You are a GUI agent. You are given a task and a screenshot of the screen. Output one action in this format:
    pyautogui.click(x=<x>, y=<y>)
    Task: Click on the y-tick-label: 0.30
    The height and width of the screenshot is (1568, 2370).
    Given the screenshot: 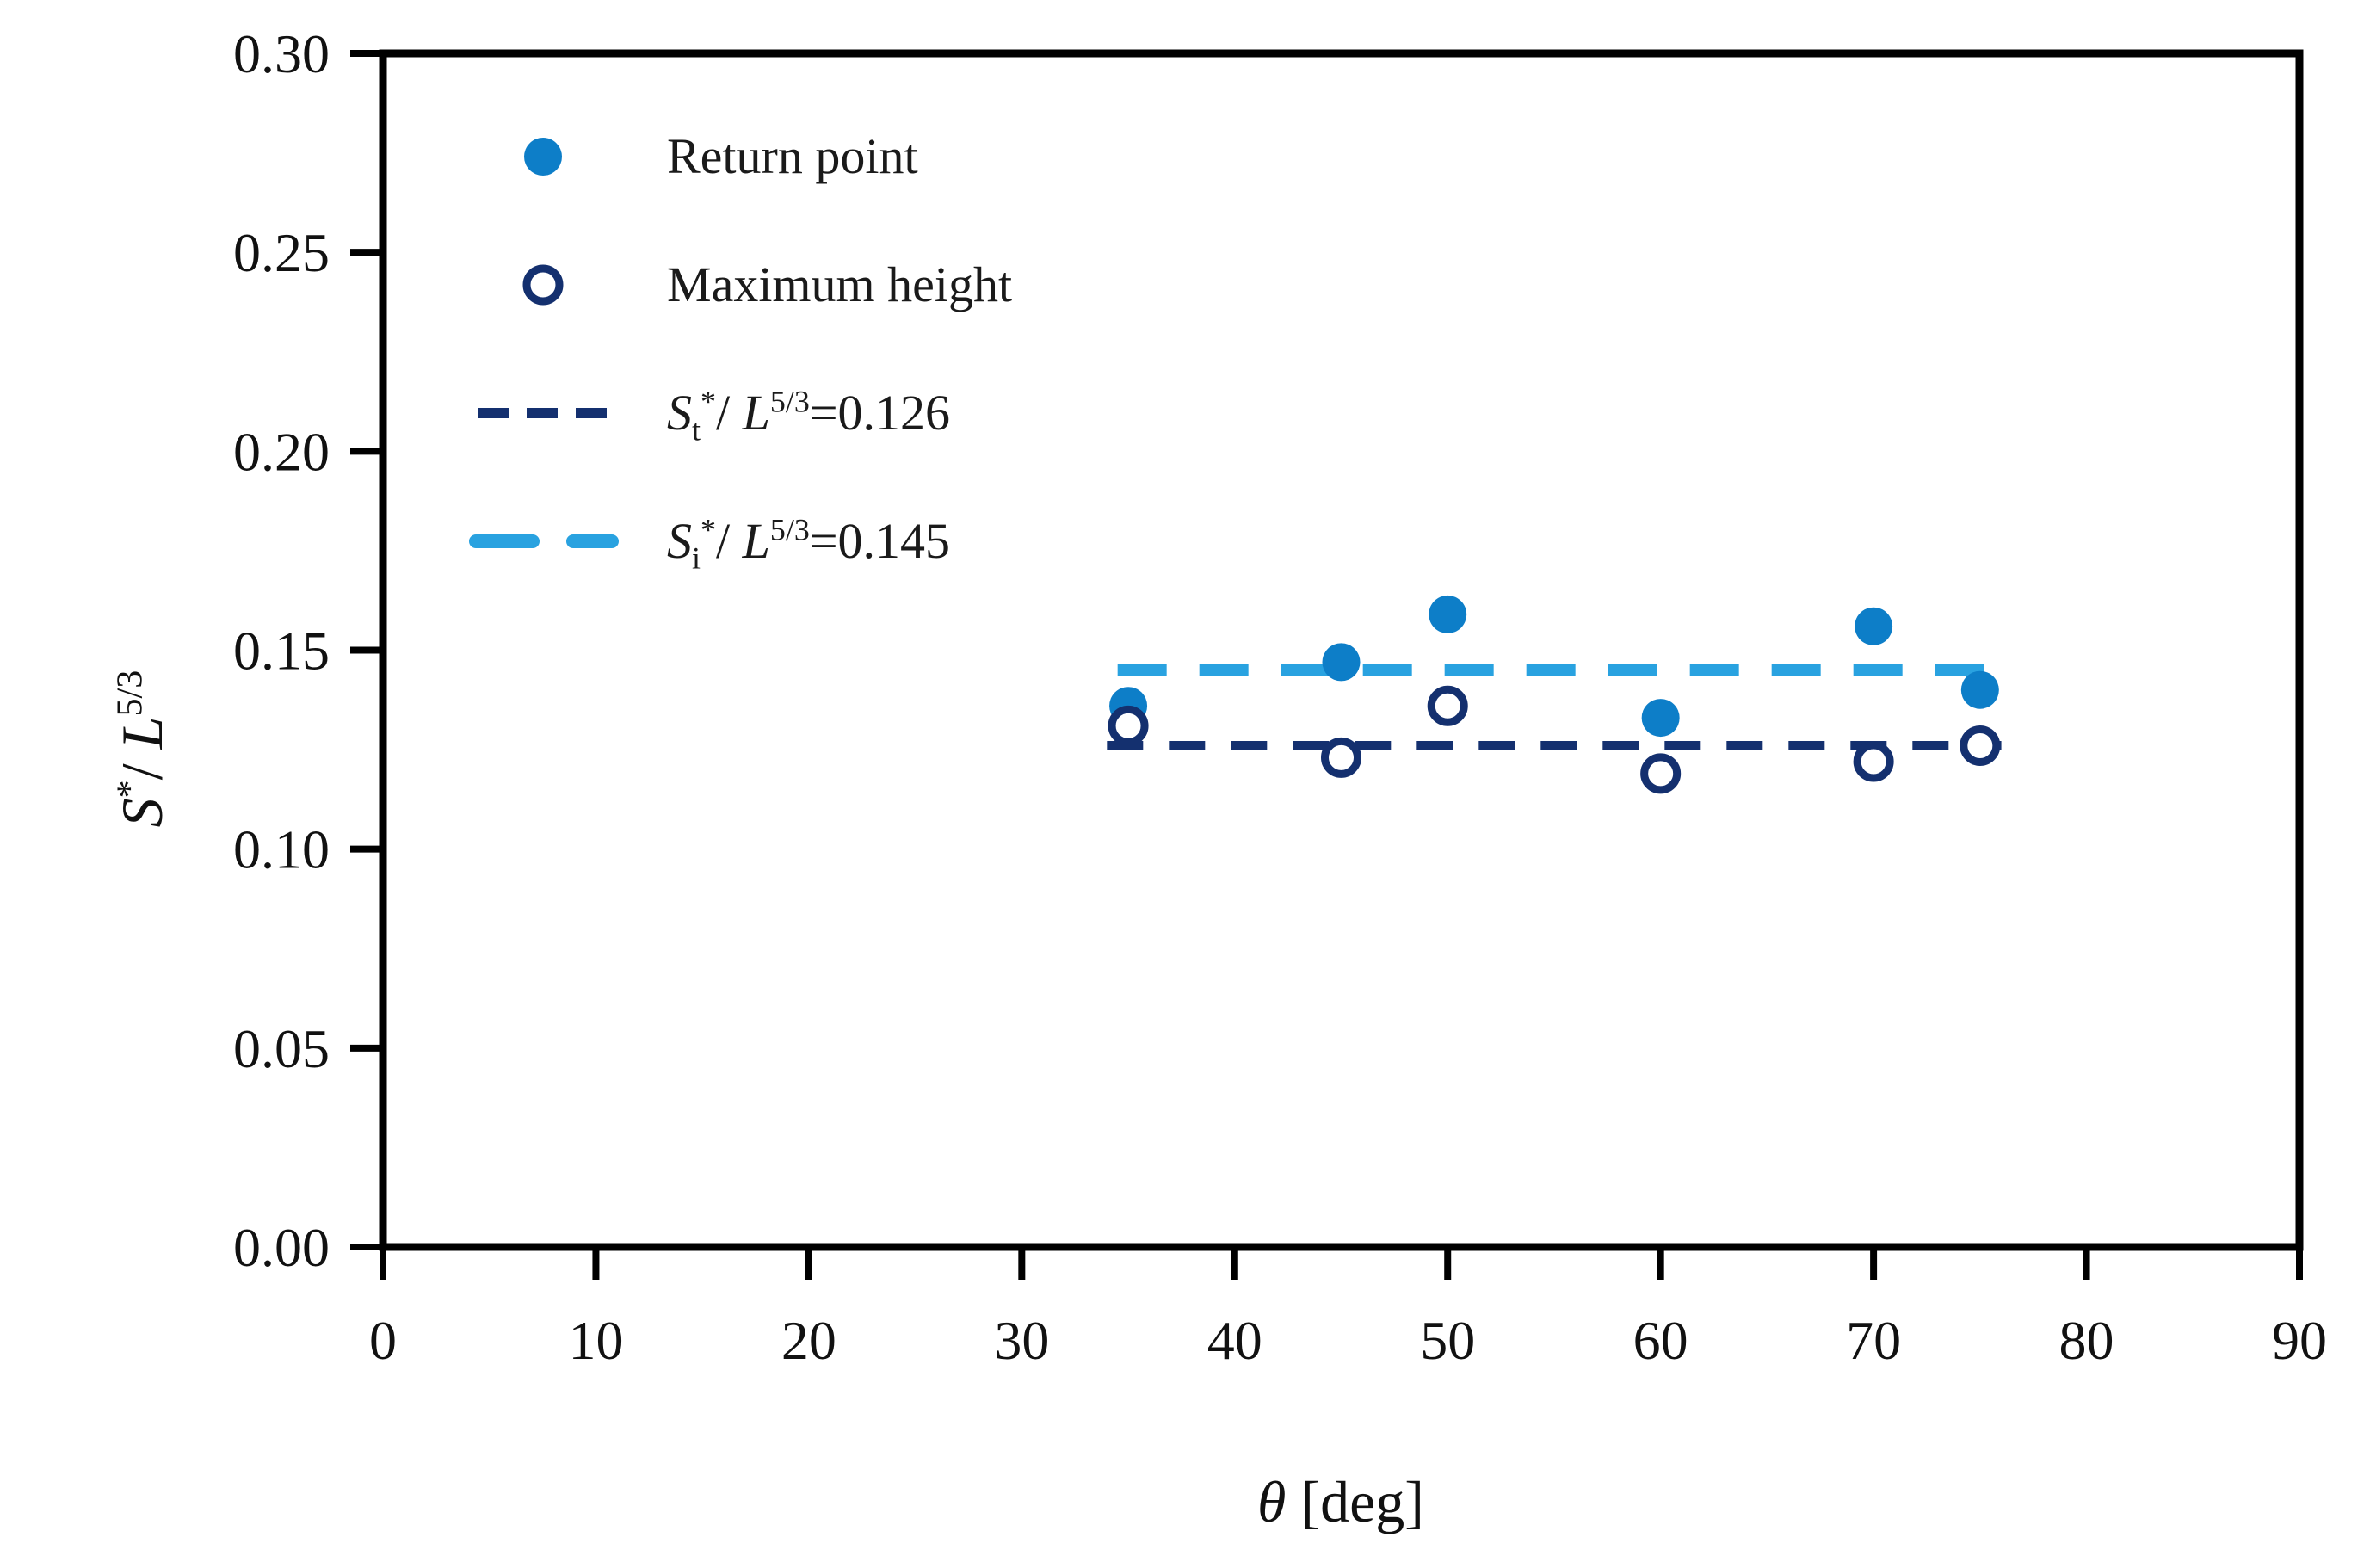 What is the action you would take?
    pyautogui.click(x=281, y=54)
    